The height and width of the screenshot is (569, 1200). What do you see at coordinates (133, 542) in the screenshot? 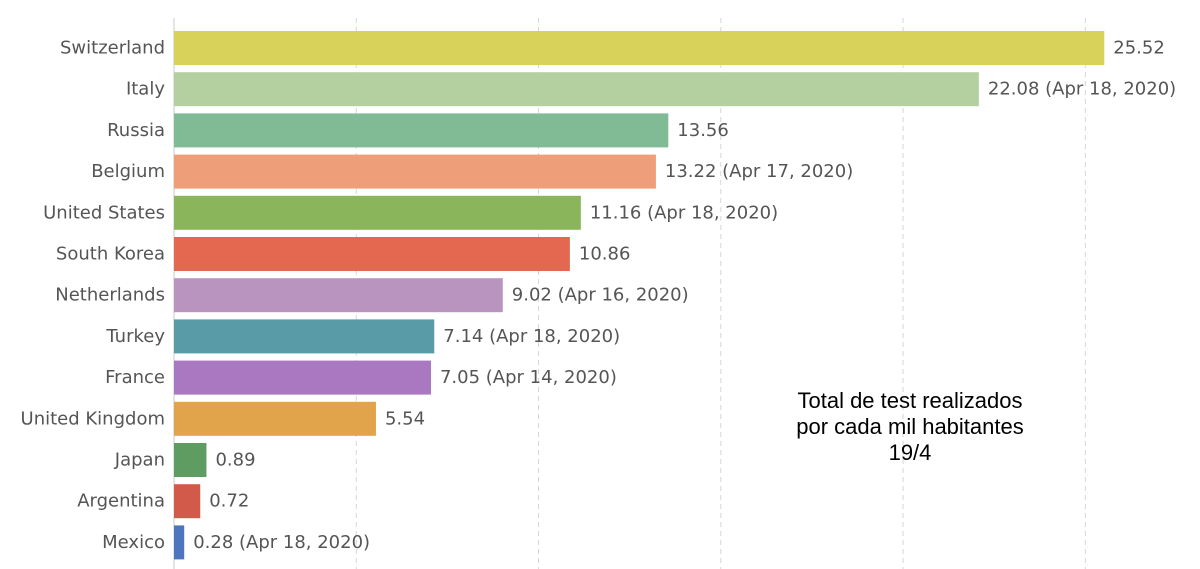
I see `category-label: Mexico` at bounding box center [133, 542].